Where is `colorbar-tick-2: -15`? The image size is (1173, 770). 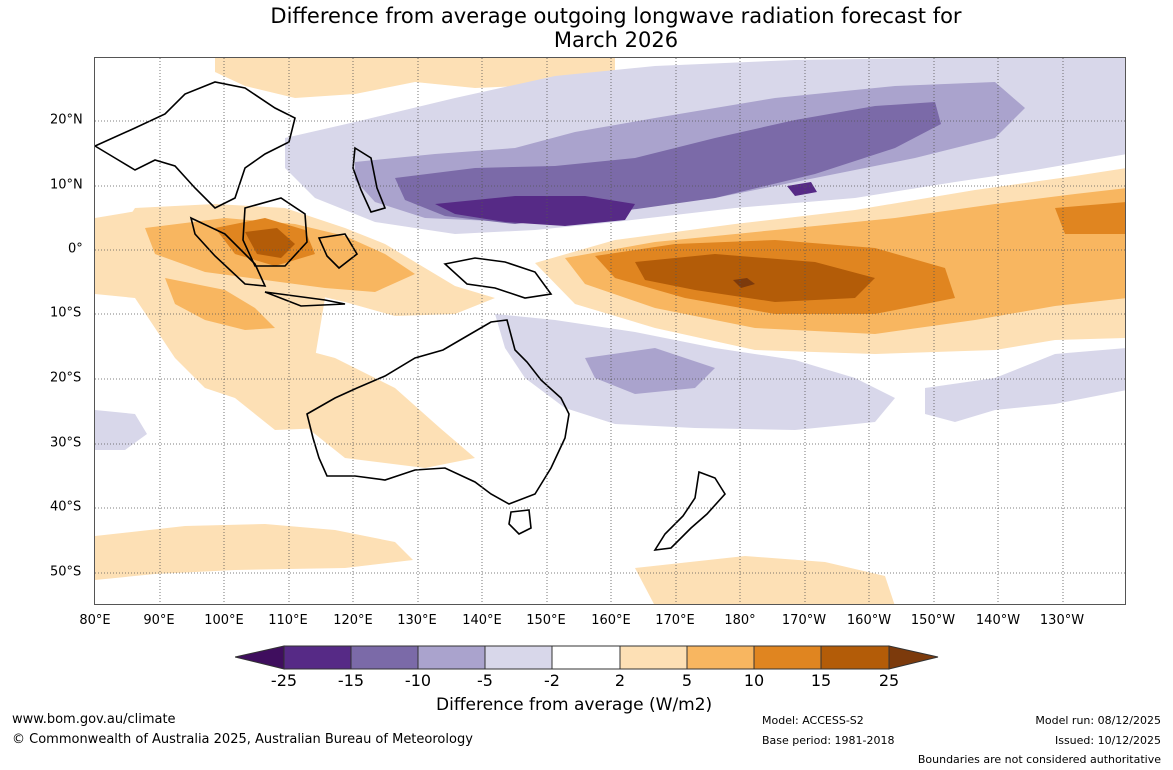
colorbar-tick-2: -15 is located at coordinates (351, 680).